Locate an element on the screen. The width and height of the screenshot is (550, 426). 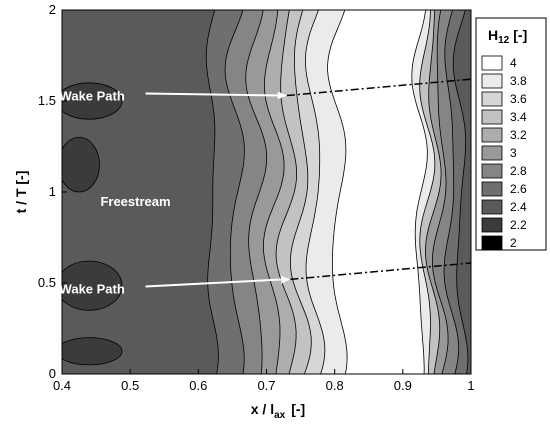
y-axis-ticks: 0 0.5 1 1.5 2 is located at coordinates (52, 191).